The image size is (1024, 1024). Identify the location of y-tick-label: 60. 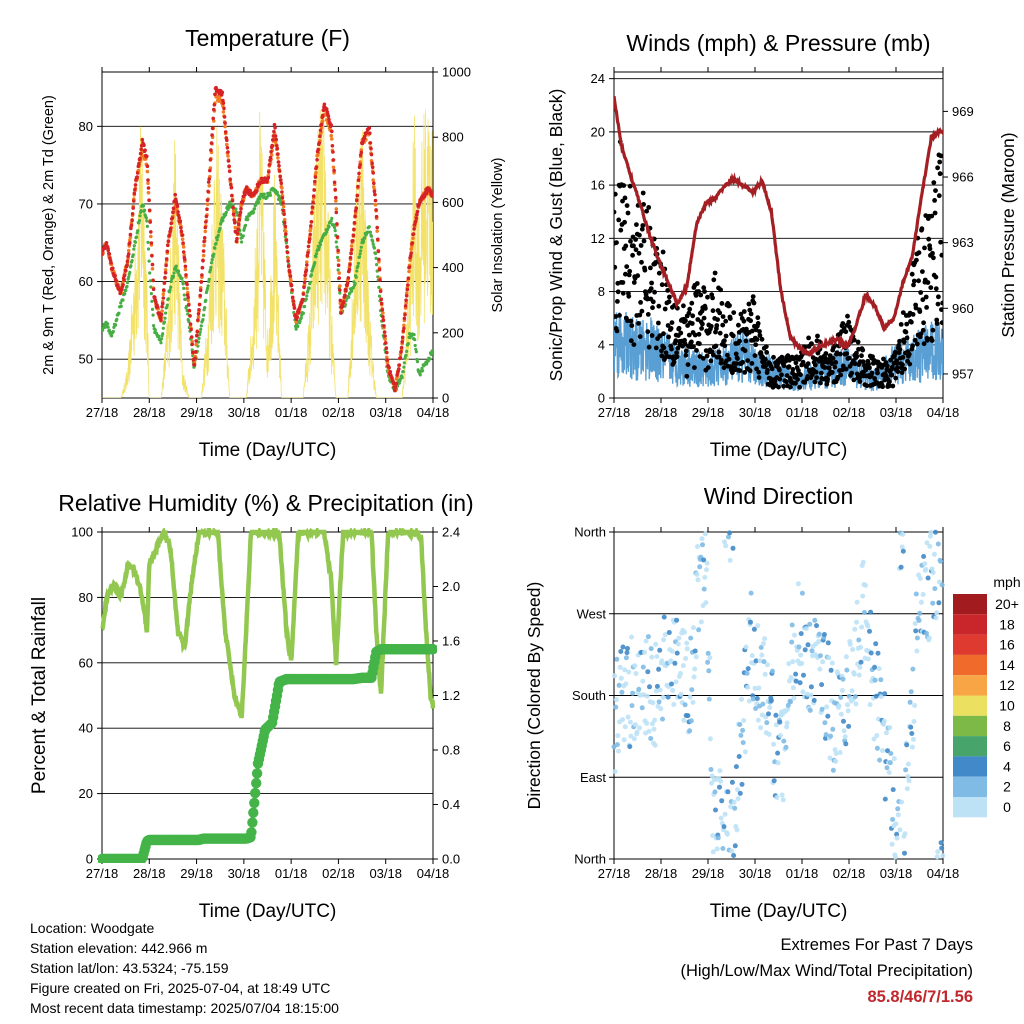
(86, 281).